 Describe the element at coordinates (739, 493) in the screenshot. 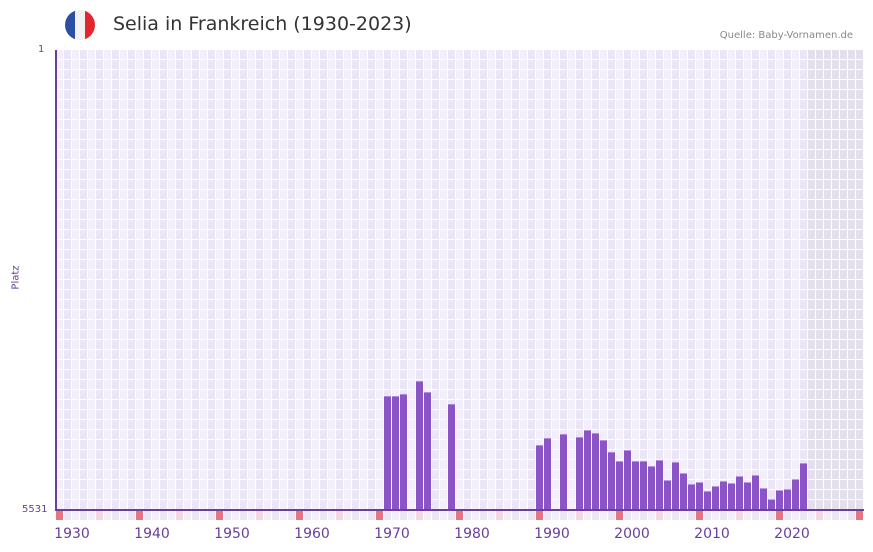

I see `bar-2015` at that location.